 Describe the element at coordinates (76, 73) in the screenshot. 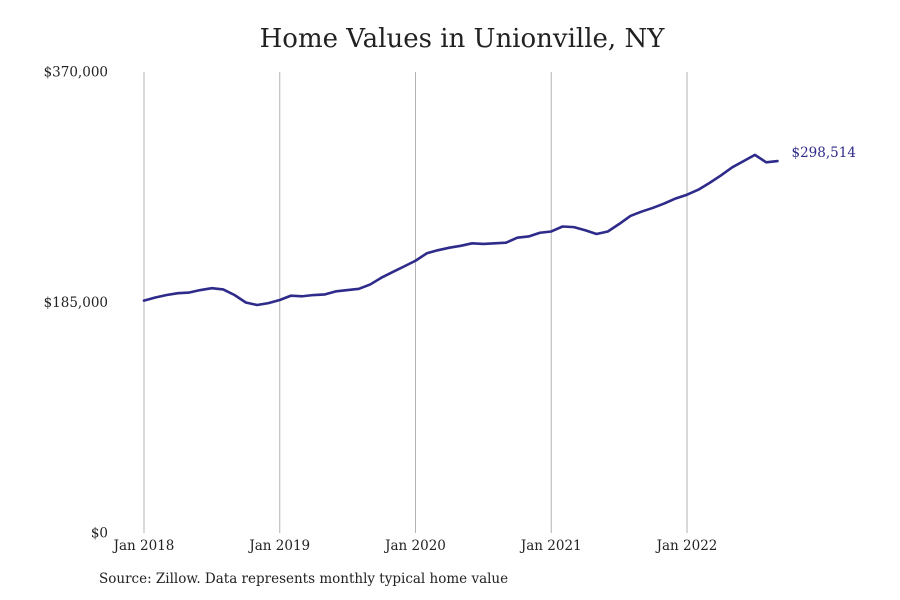

I see `y-tick-label: $370,000` at that location.